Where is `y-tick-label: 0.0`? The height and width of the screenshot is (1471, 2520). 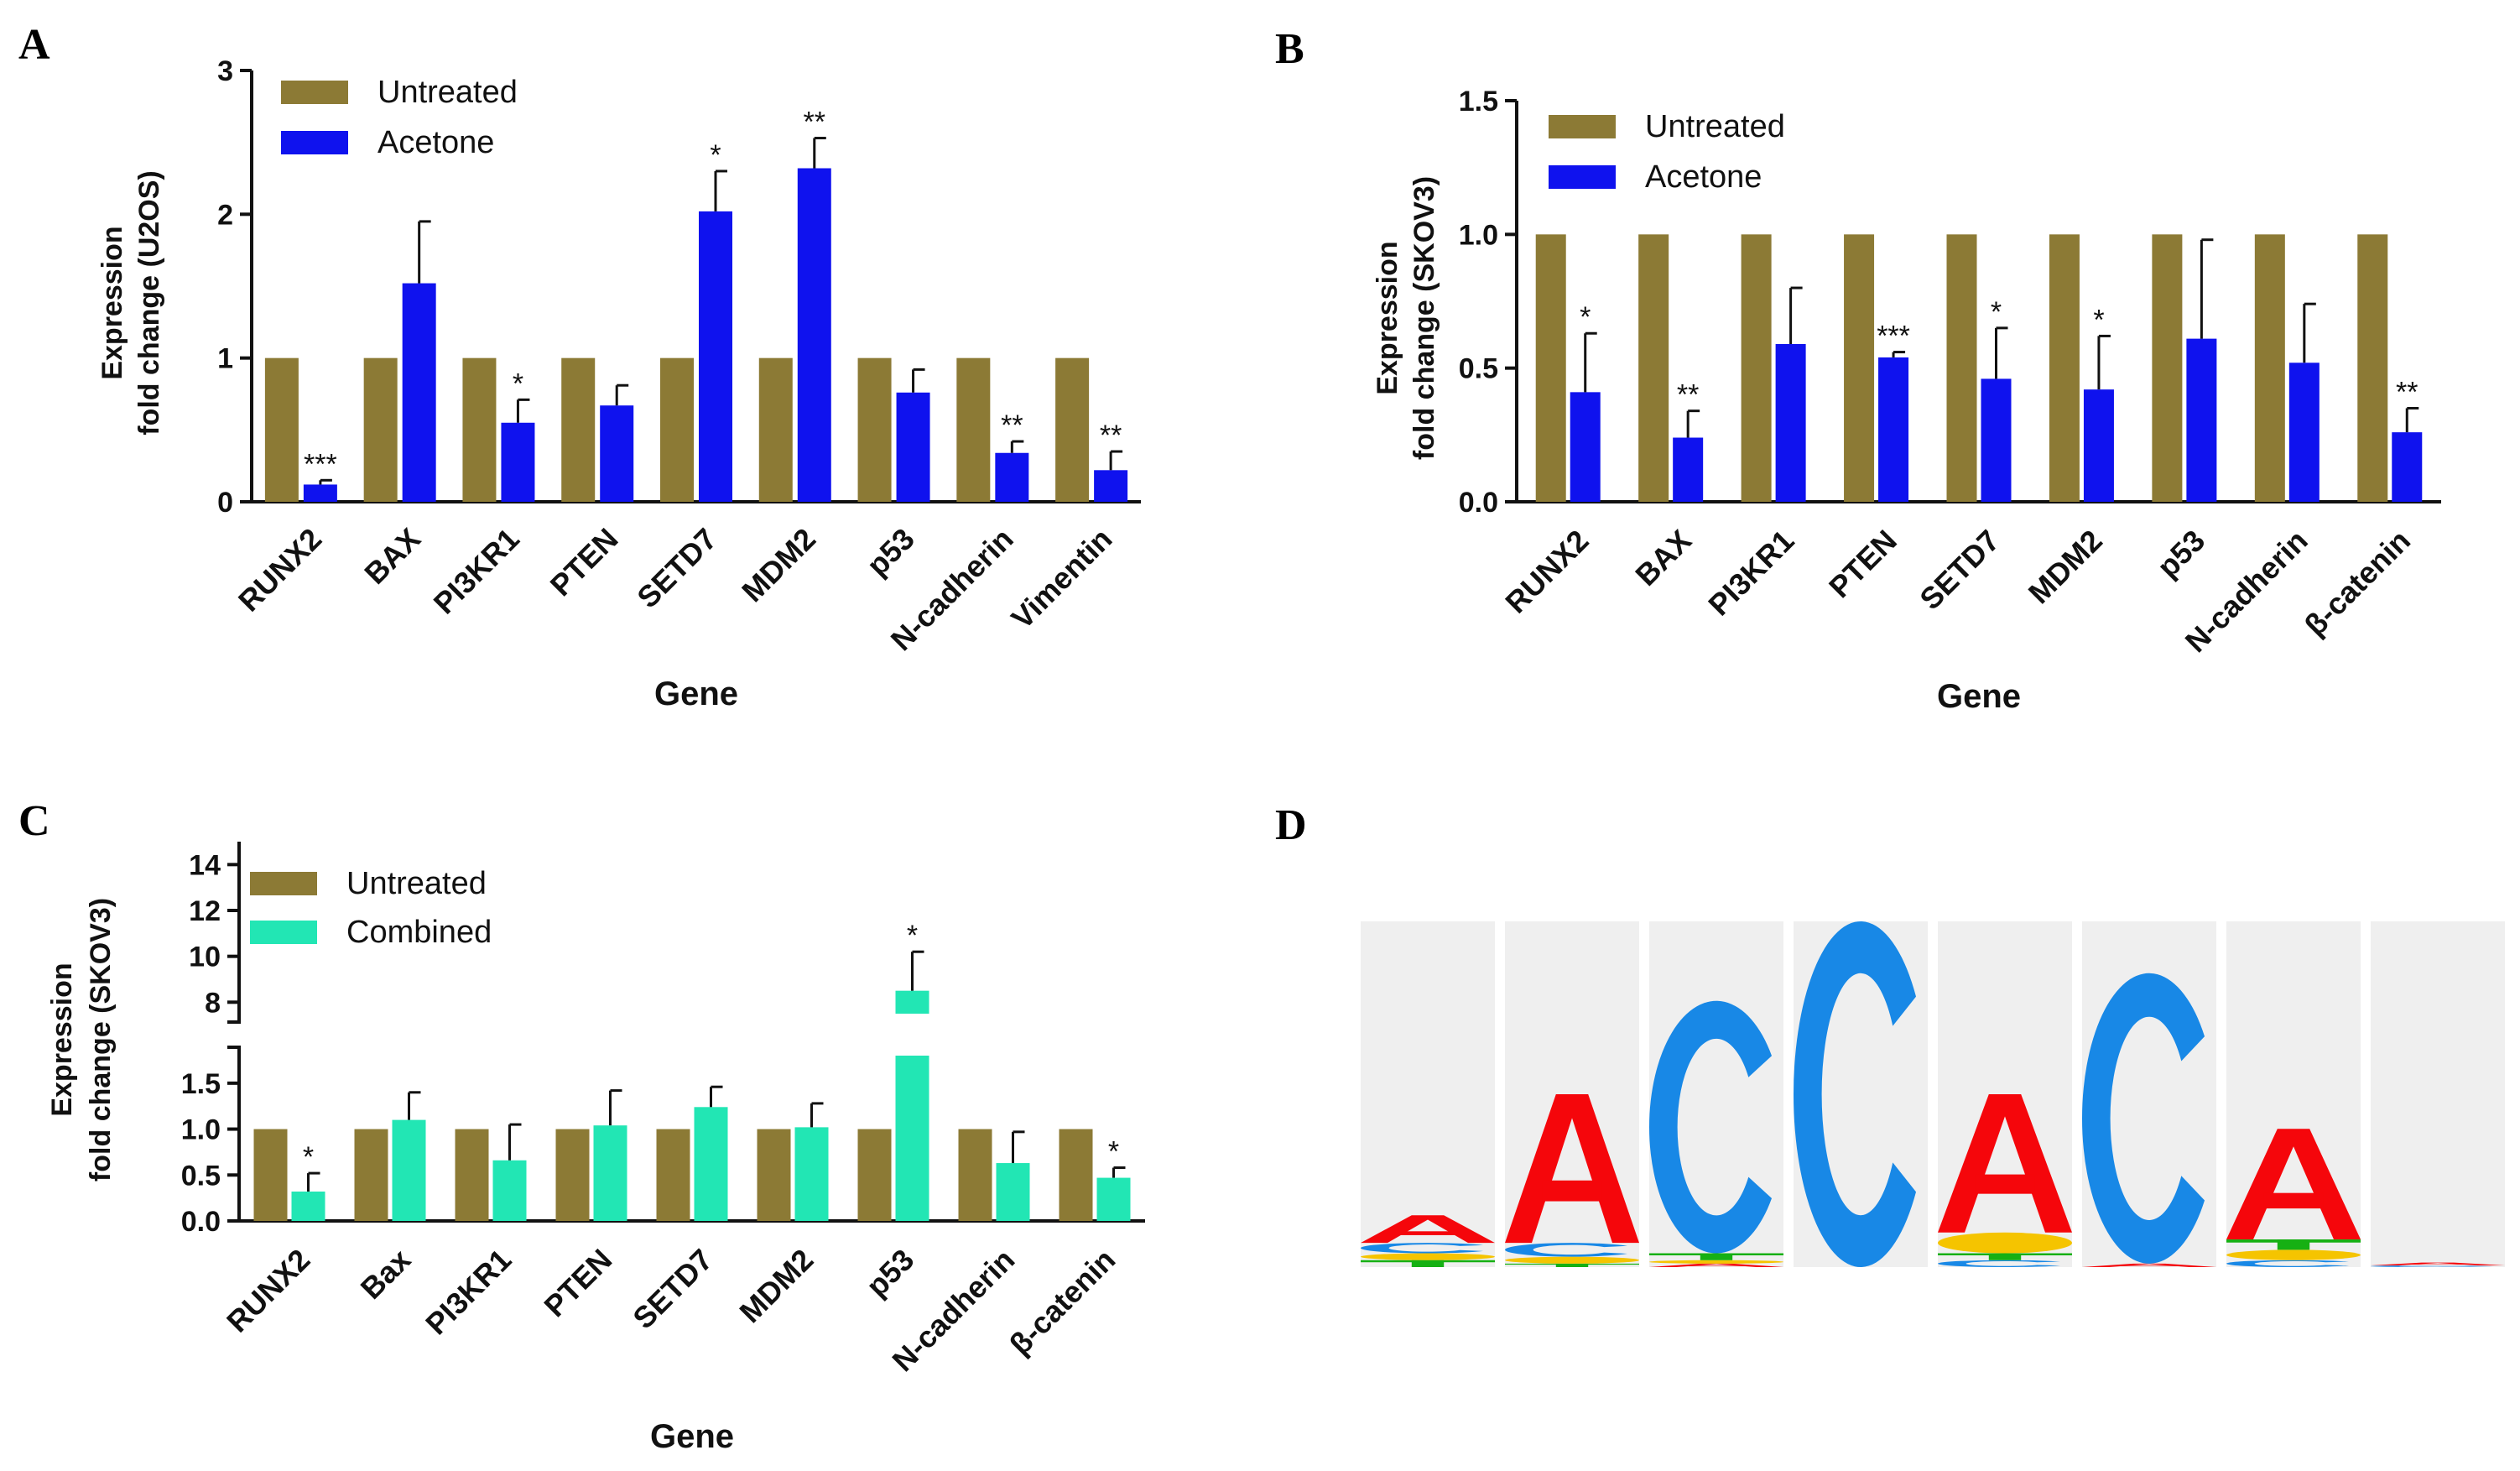 y-tick-label: 0.0 is located at coordinates (201, 1222).